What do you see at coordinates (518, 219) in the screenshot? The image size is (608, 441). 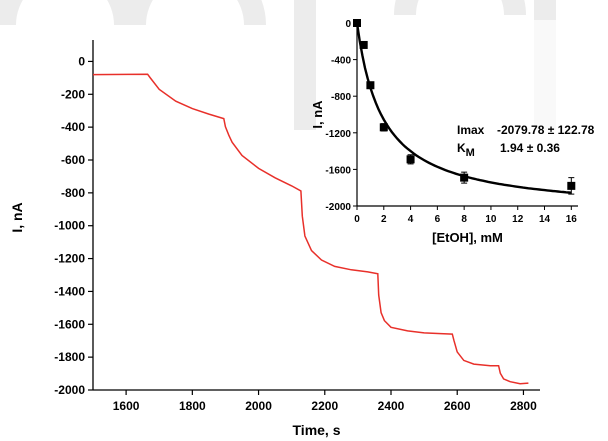 I see `inset-x-tick-label: 12` at bounding box center [518, 219].